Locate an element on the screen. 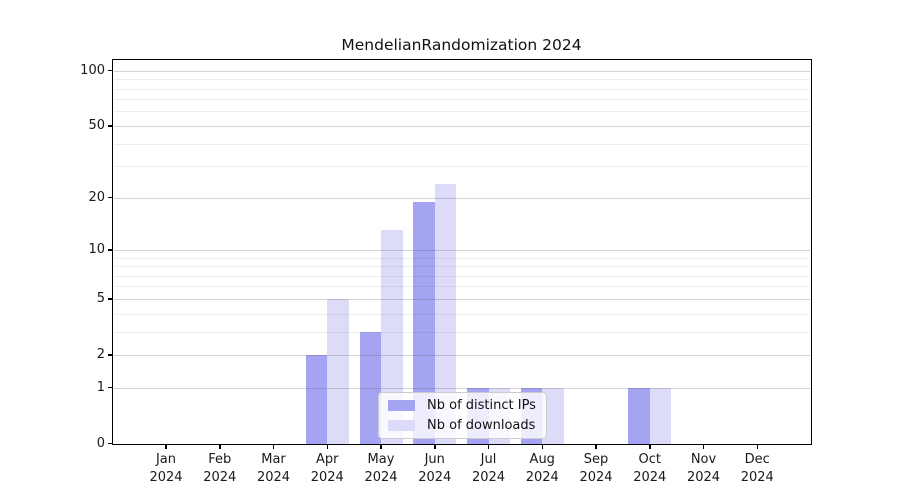  legend-swatch-distinct-ips is located at coordinates (401, 405).